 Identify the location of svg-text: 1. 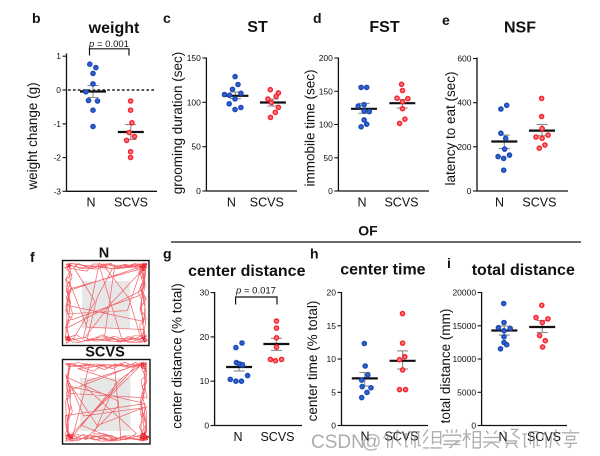
(58, 56).